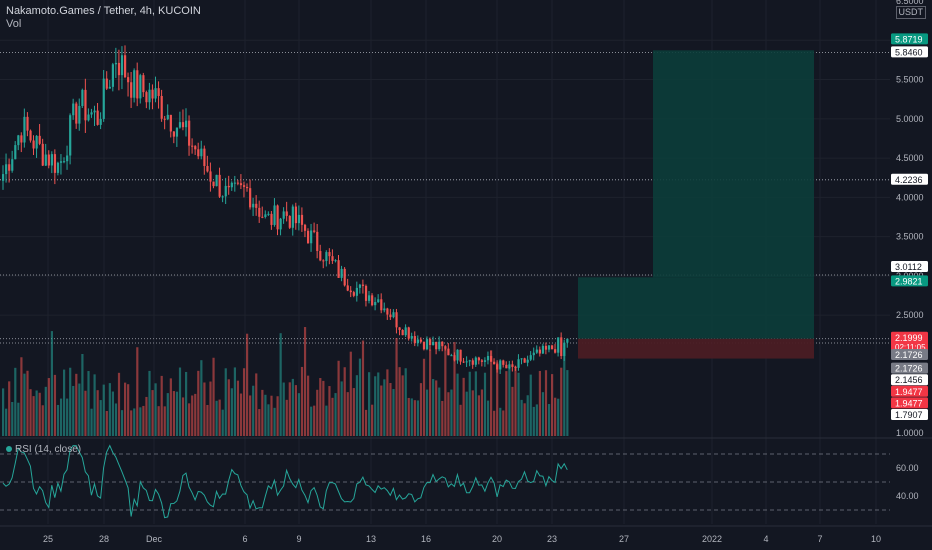 The image size is (932, 550). Describe the element at coordinates (910, 237) in the screenshot. I see `price-tick-label: 3.5000` at that location.